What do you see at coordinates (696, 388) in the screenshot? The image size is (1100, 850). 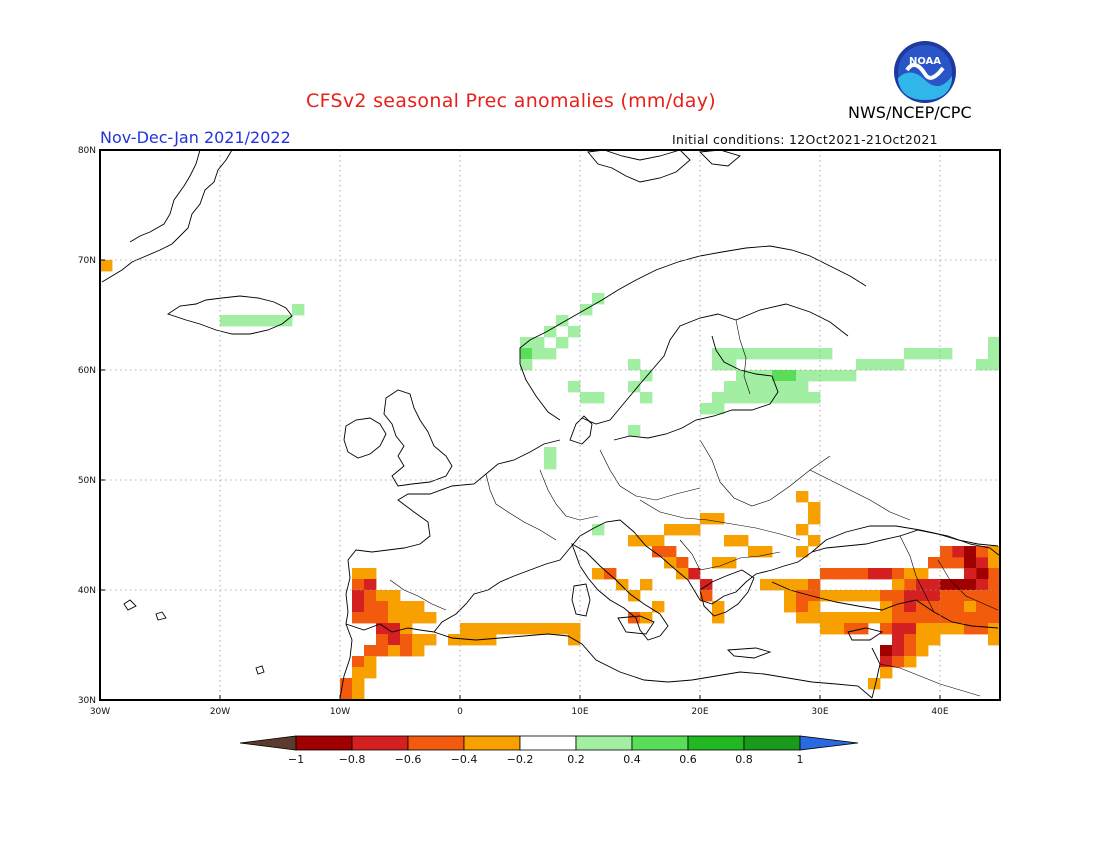 I see `baltic-coast` at bounding box center [696, 388].